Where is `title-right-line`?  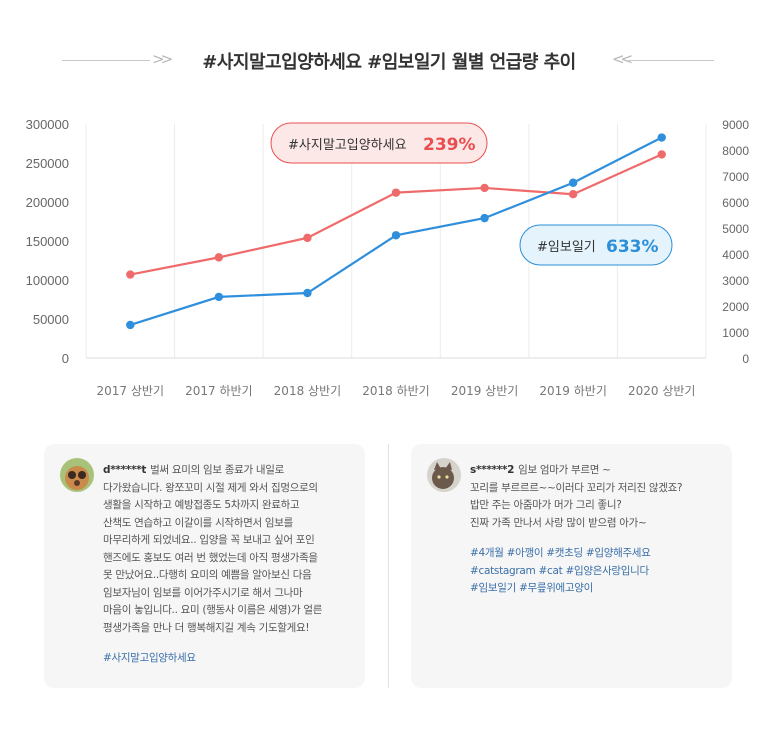 title-right-line is located at coordinates (671, 60).